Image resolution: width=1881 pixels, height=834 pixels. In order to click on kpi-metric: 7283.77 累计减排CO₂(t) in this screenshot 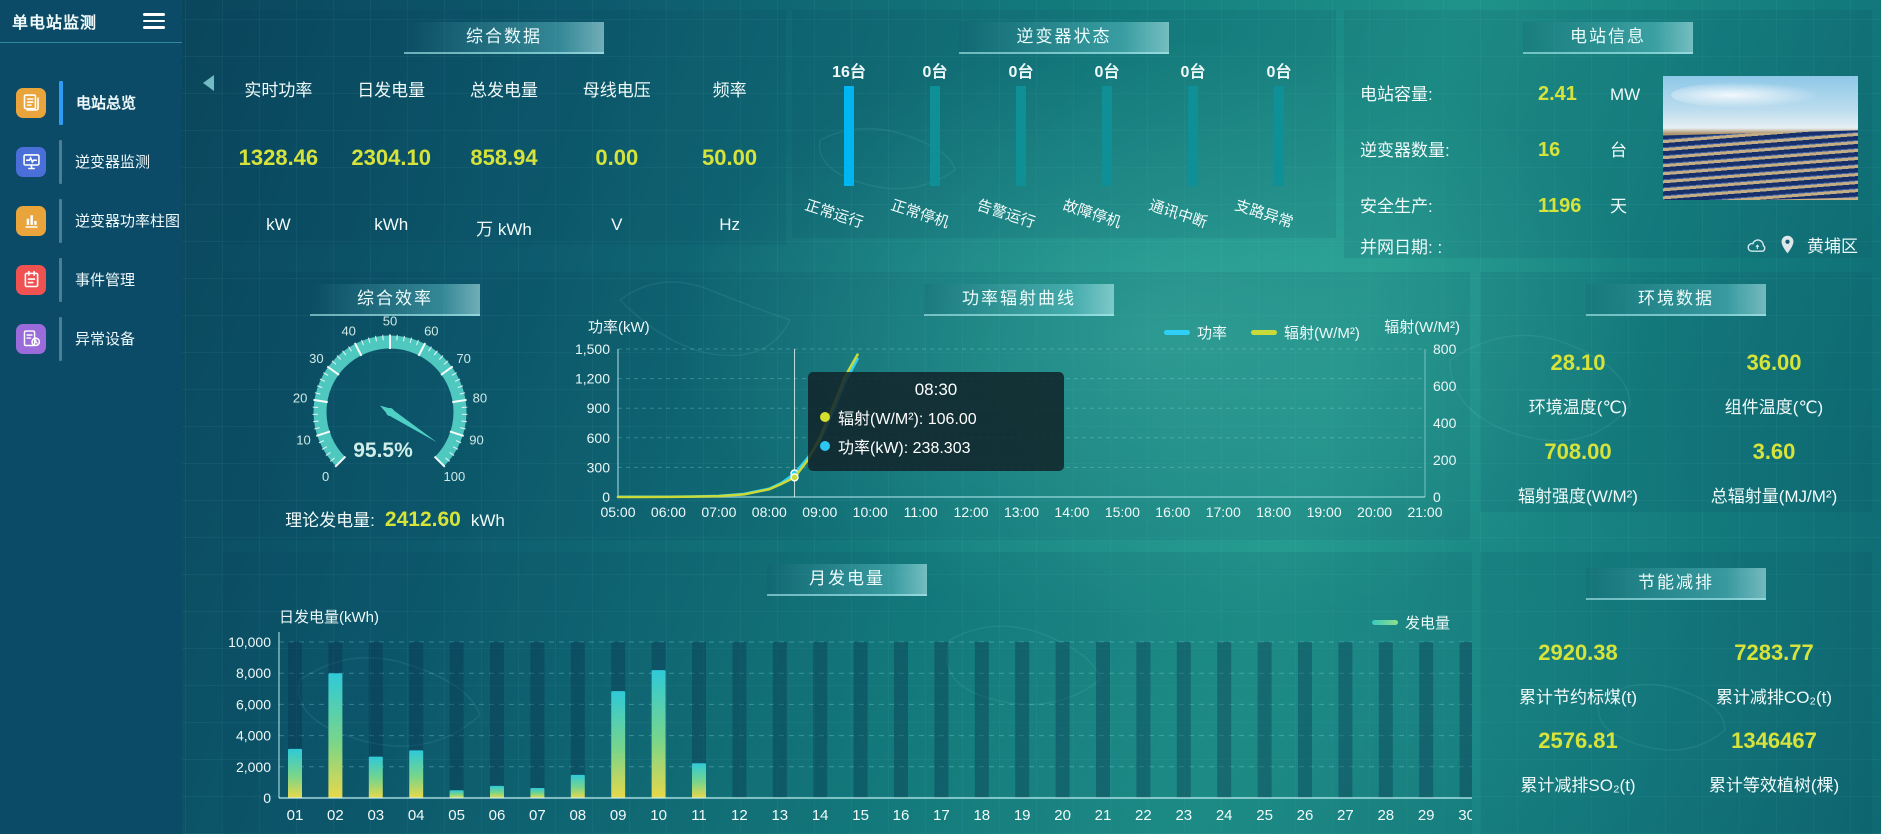, I will do `click(1774, 674)`.